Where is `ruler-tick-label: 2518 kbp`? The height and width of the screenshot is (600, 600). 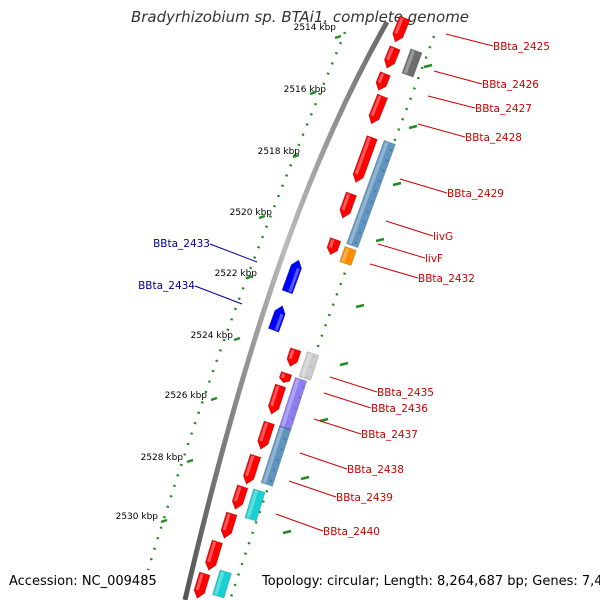
ruler-tick-label: 2518 kbp is located at coordinates (279, 152).